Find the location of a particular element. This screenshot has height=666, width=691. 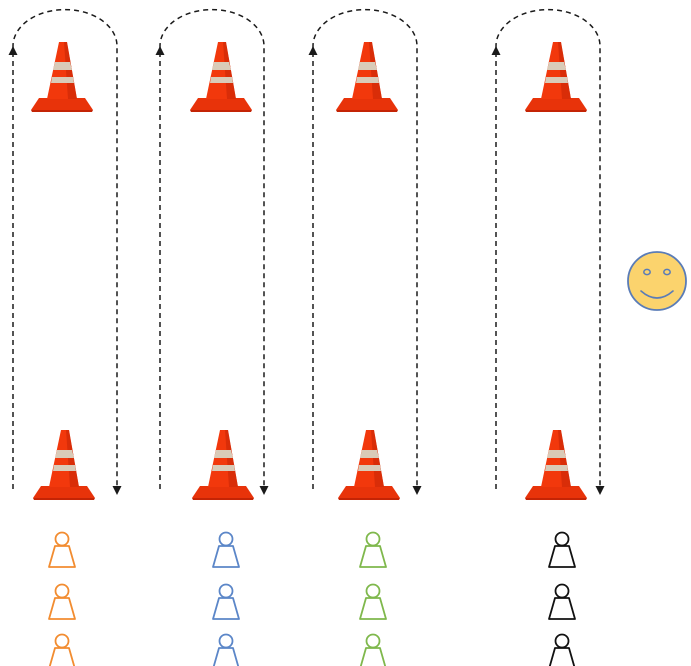

smiley-face is located at coordinates (657, 281).